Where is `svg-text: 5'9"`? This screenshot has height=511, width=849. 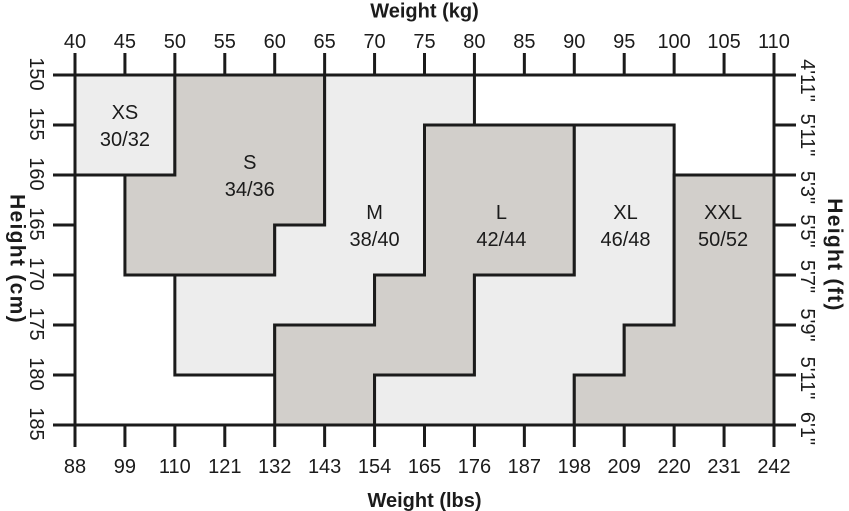 svg-text: 5'9" is located at coordinates (807, 324).